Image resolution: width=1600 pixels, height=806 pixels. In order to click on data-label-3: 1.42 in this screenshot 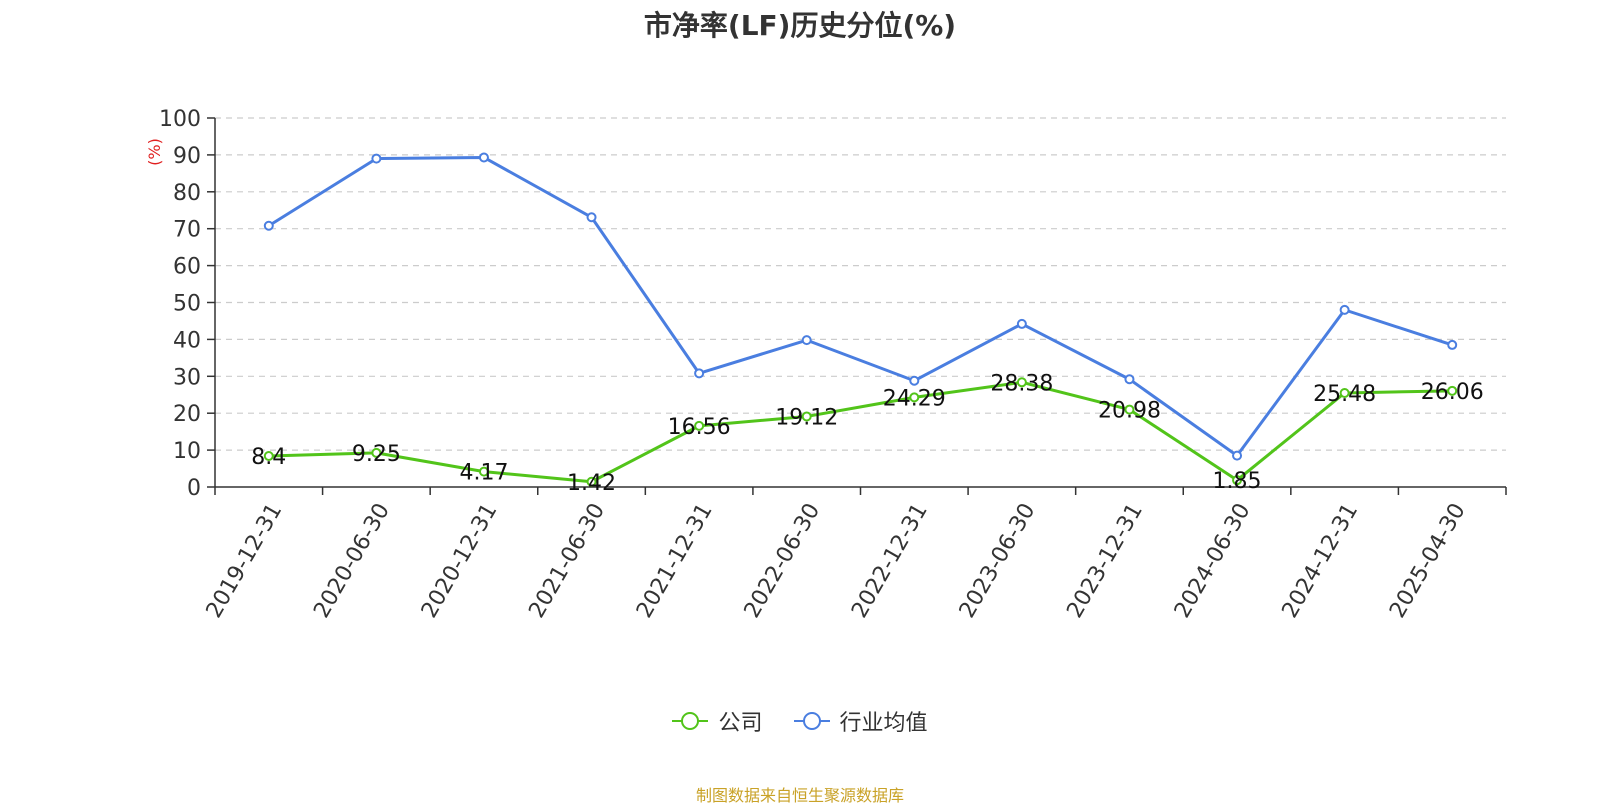, I will do `click(591, 483)`.